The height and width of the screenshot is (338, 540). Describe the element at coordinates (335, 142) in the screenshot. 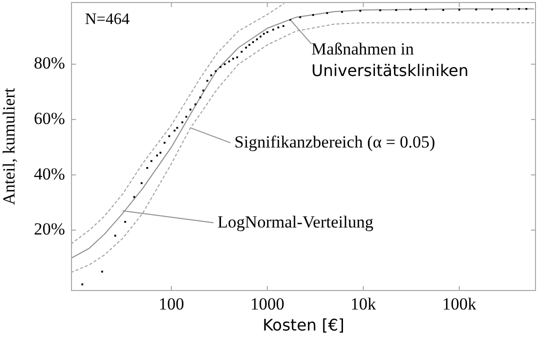

I see `annotation: Signifikanzbereich (α = 0.05)` at that location.